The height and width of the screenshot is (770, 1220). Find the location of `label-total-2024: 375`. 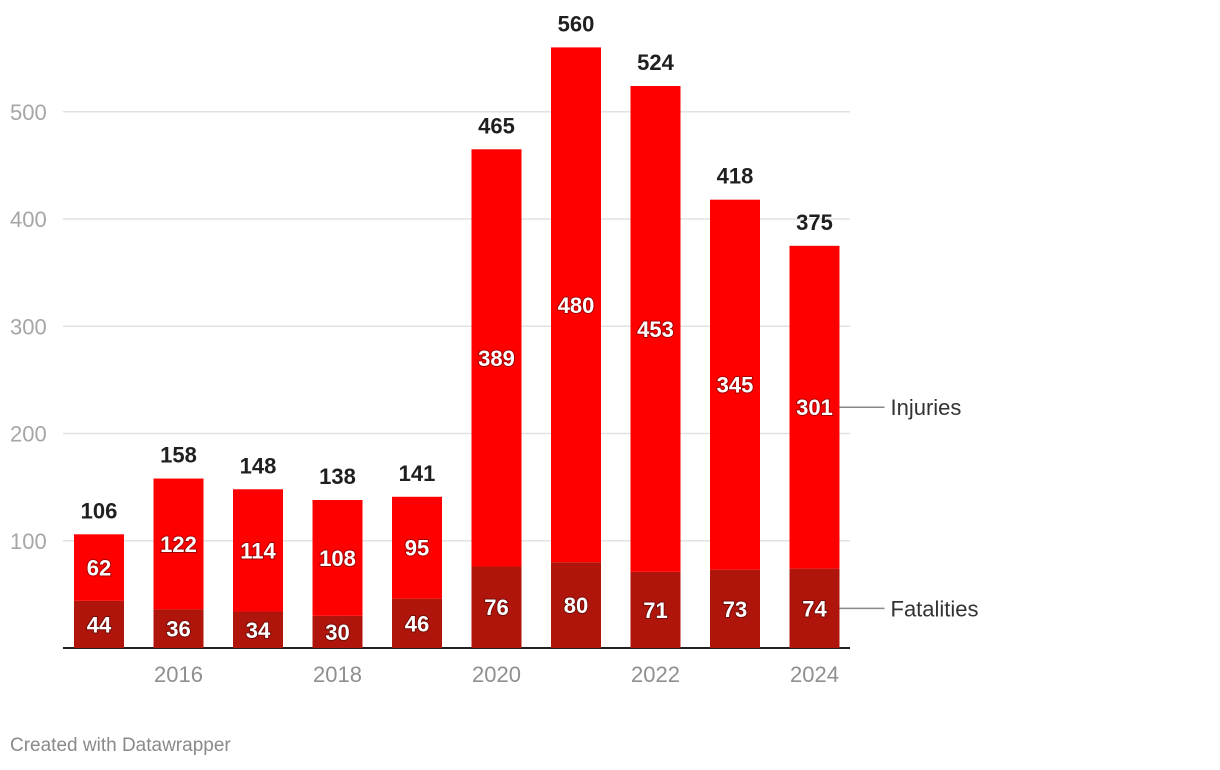

label-total-2024: 375 is located at coordinates (814, 222).